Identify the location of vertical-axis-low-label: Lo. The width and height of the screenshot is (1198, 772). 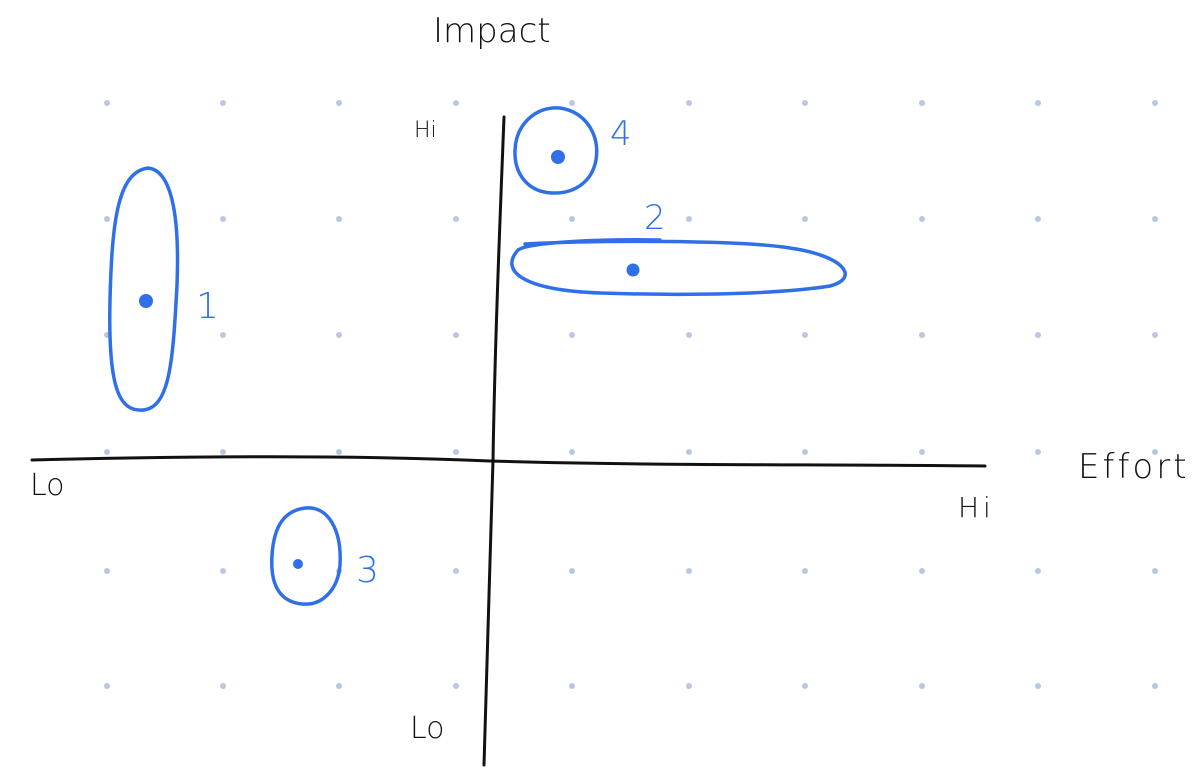
(427, 728).